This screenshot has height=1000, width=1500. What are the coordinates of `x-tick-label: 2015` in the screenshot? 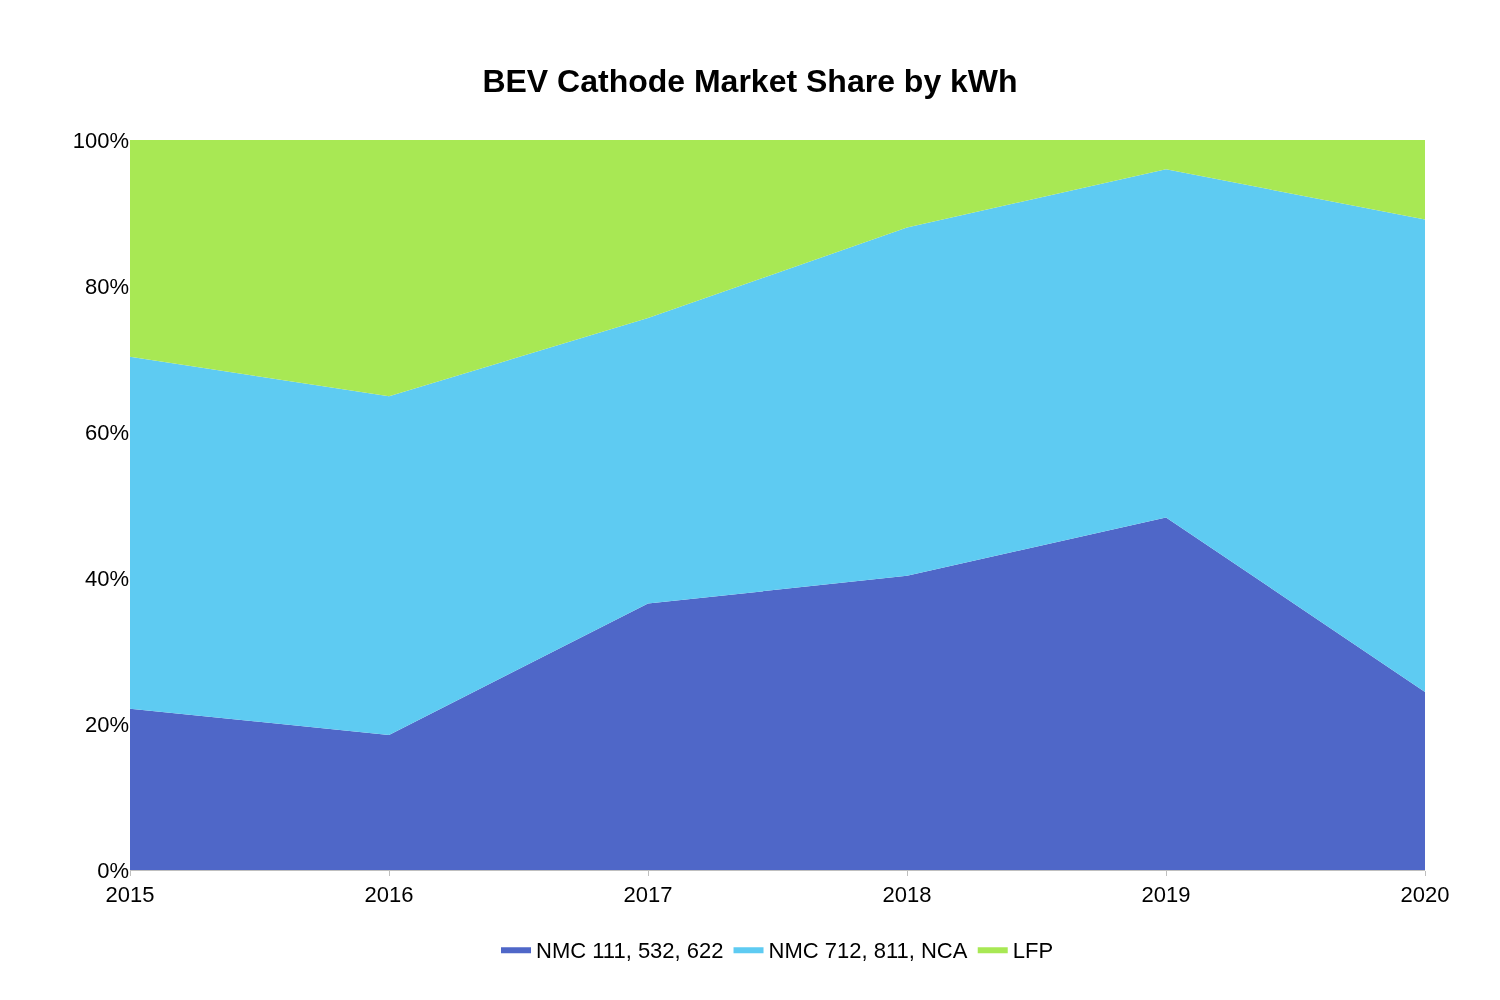 It's located at (130, 895).